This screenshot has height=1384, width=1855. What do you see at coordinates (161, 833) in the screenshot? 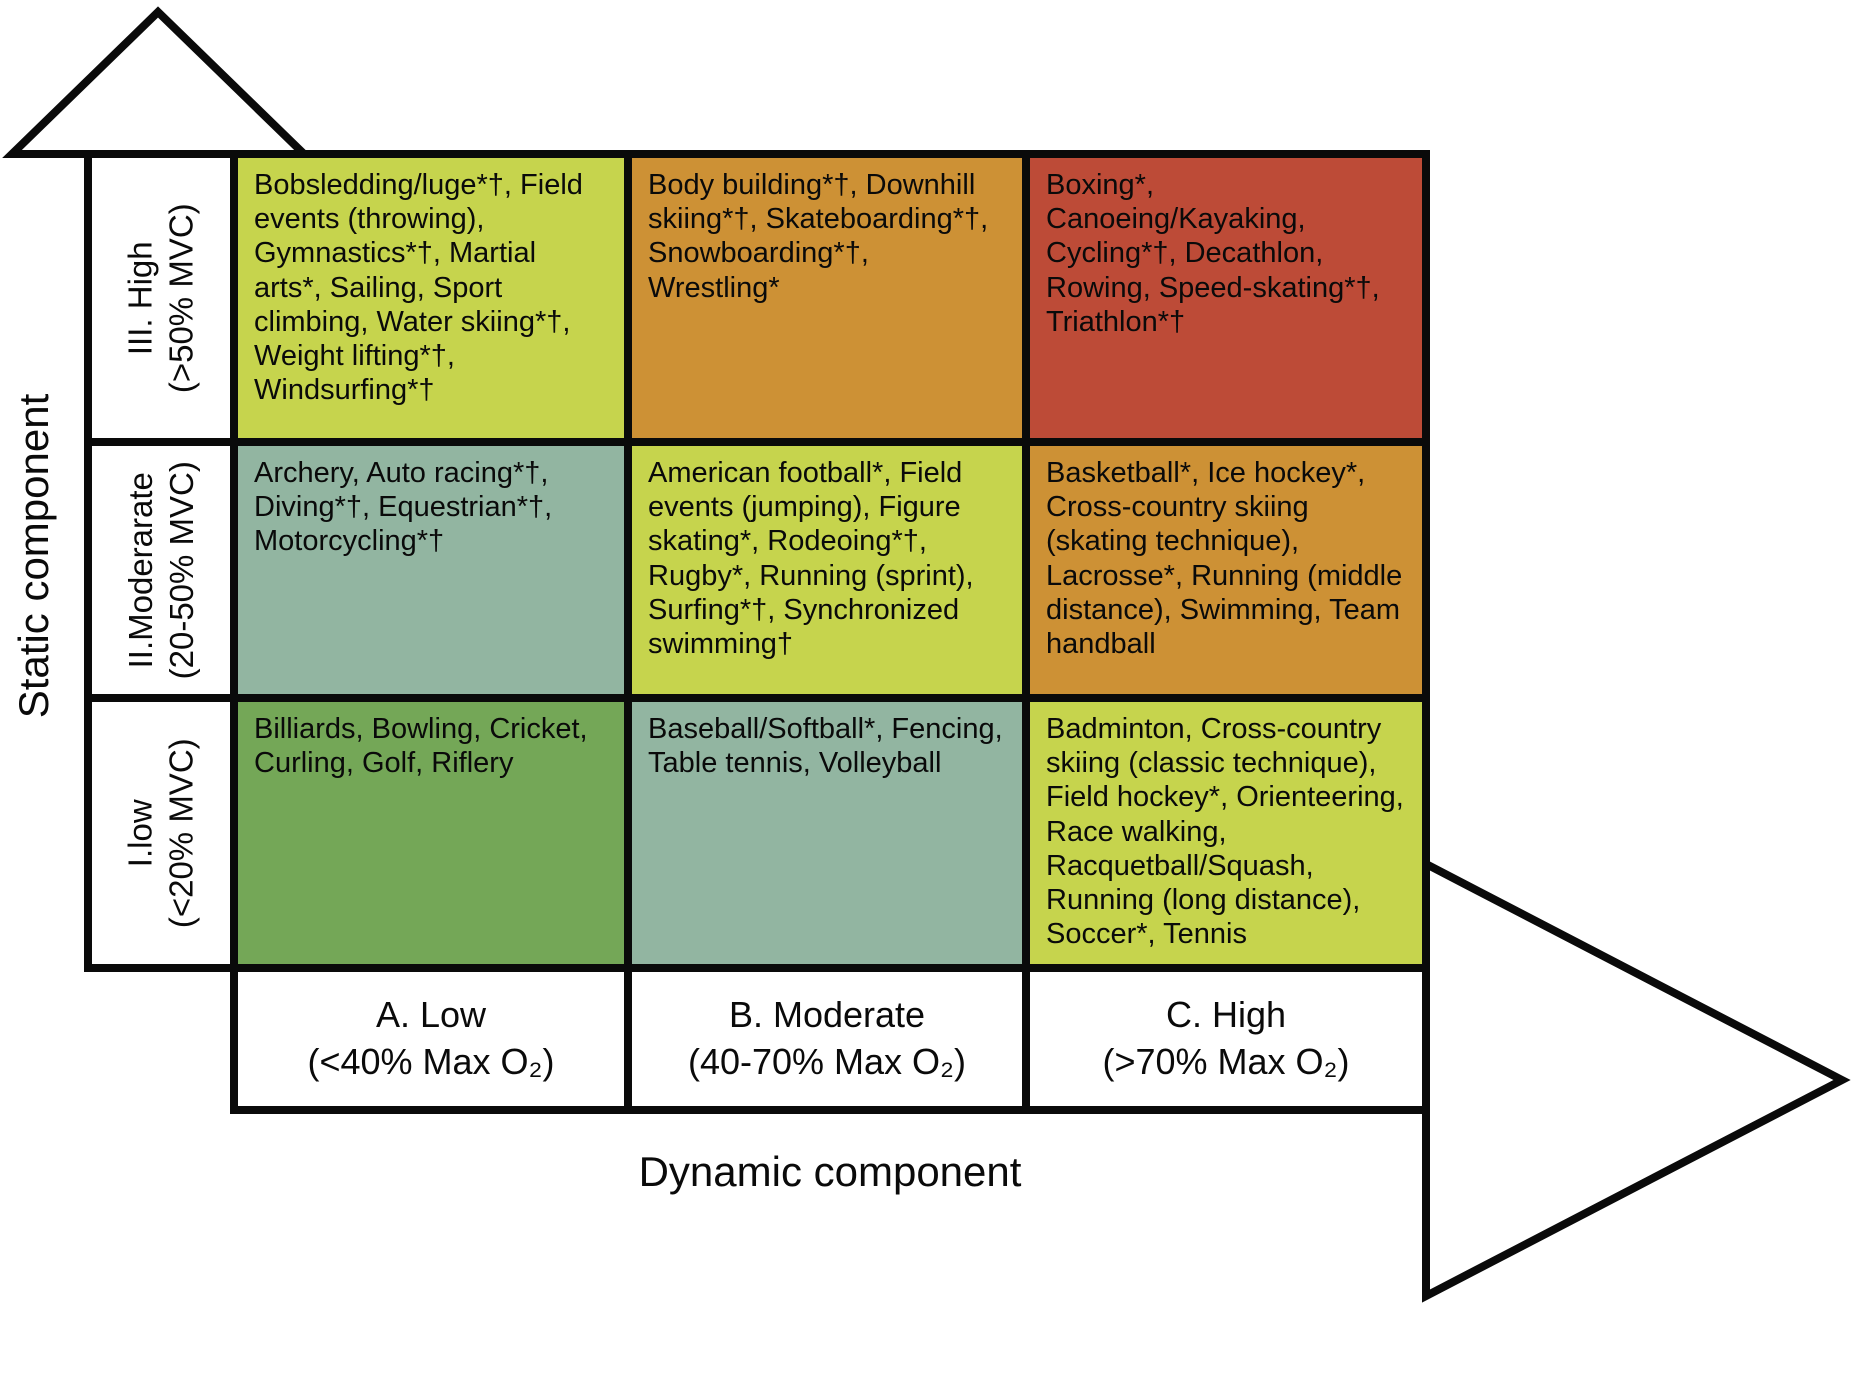
I see `row-label-i-low: I.low (<20% MVC)` at bounding box center [161, 833].